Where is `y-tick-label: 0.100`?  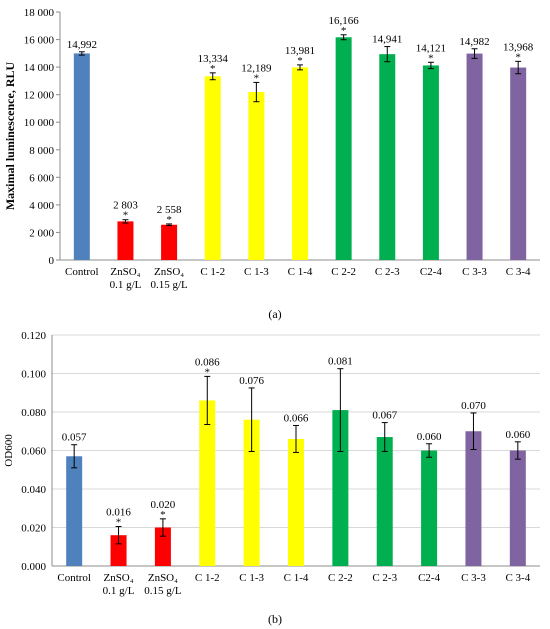 y-tick-label: 0.100 is located at coordinates (33, 375).